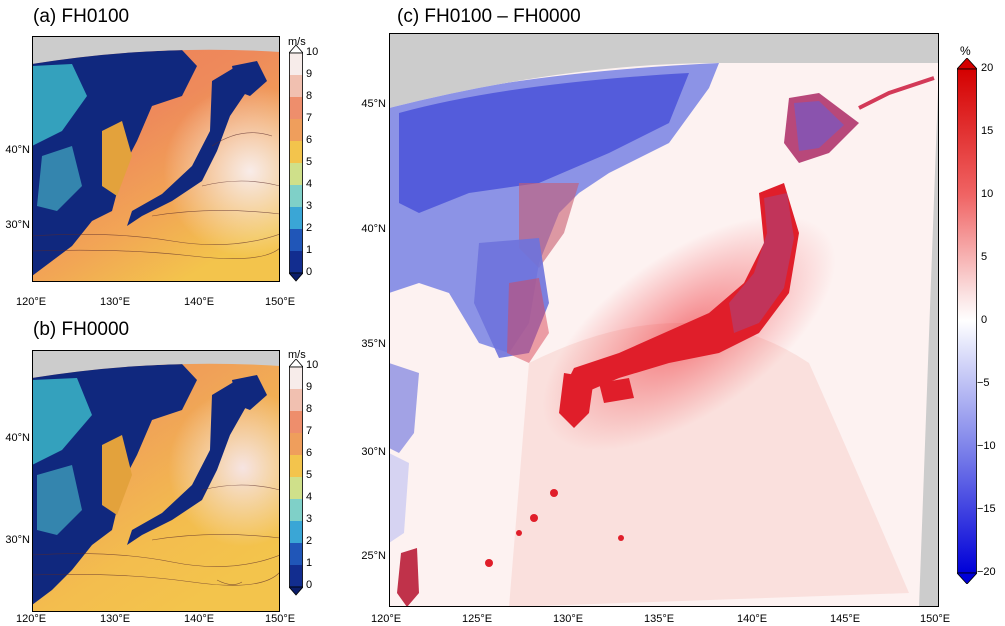 Image resolution: width=1005 pixels, height=626 pixels. Describe the element at coordinates (187, 462) in the screenshot. I see `panel-b-japan` at that location.